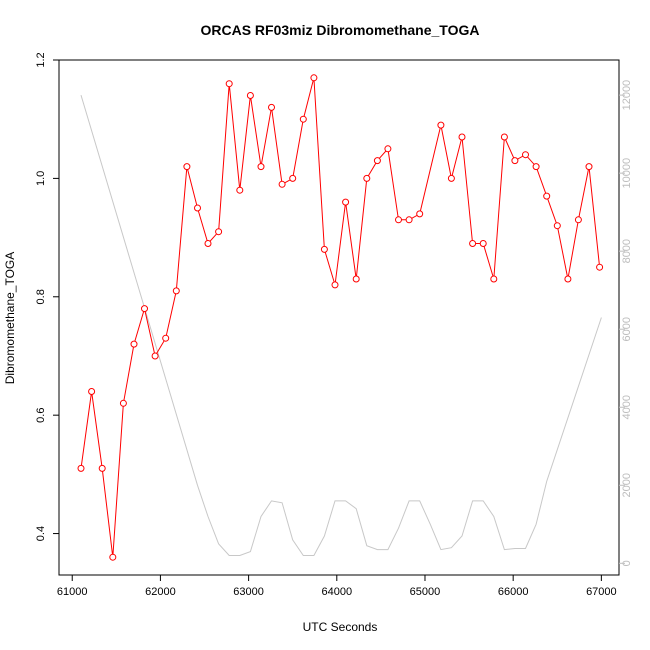 Image resolution: width=650 pixels, height=650 pixels. I want to click on x-tick-label: 61000, so click(72, 592).